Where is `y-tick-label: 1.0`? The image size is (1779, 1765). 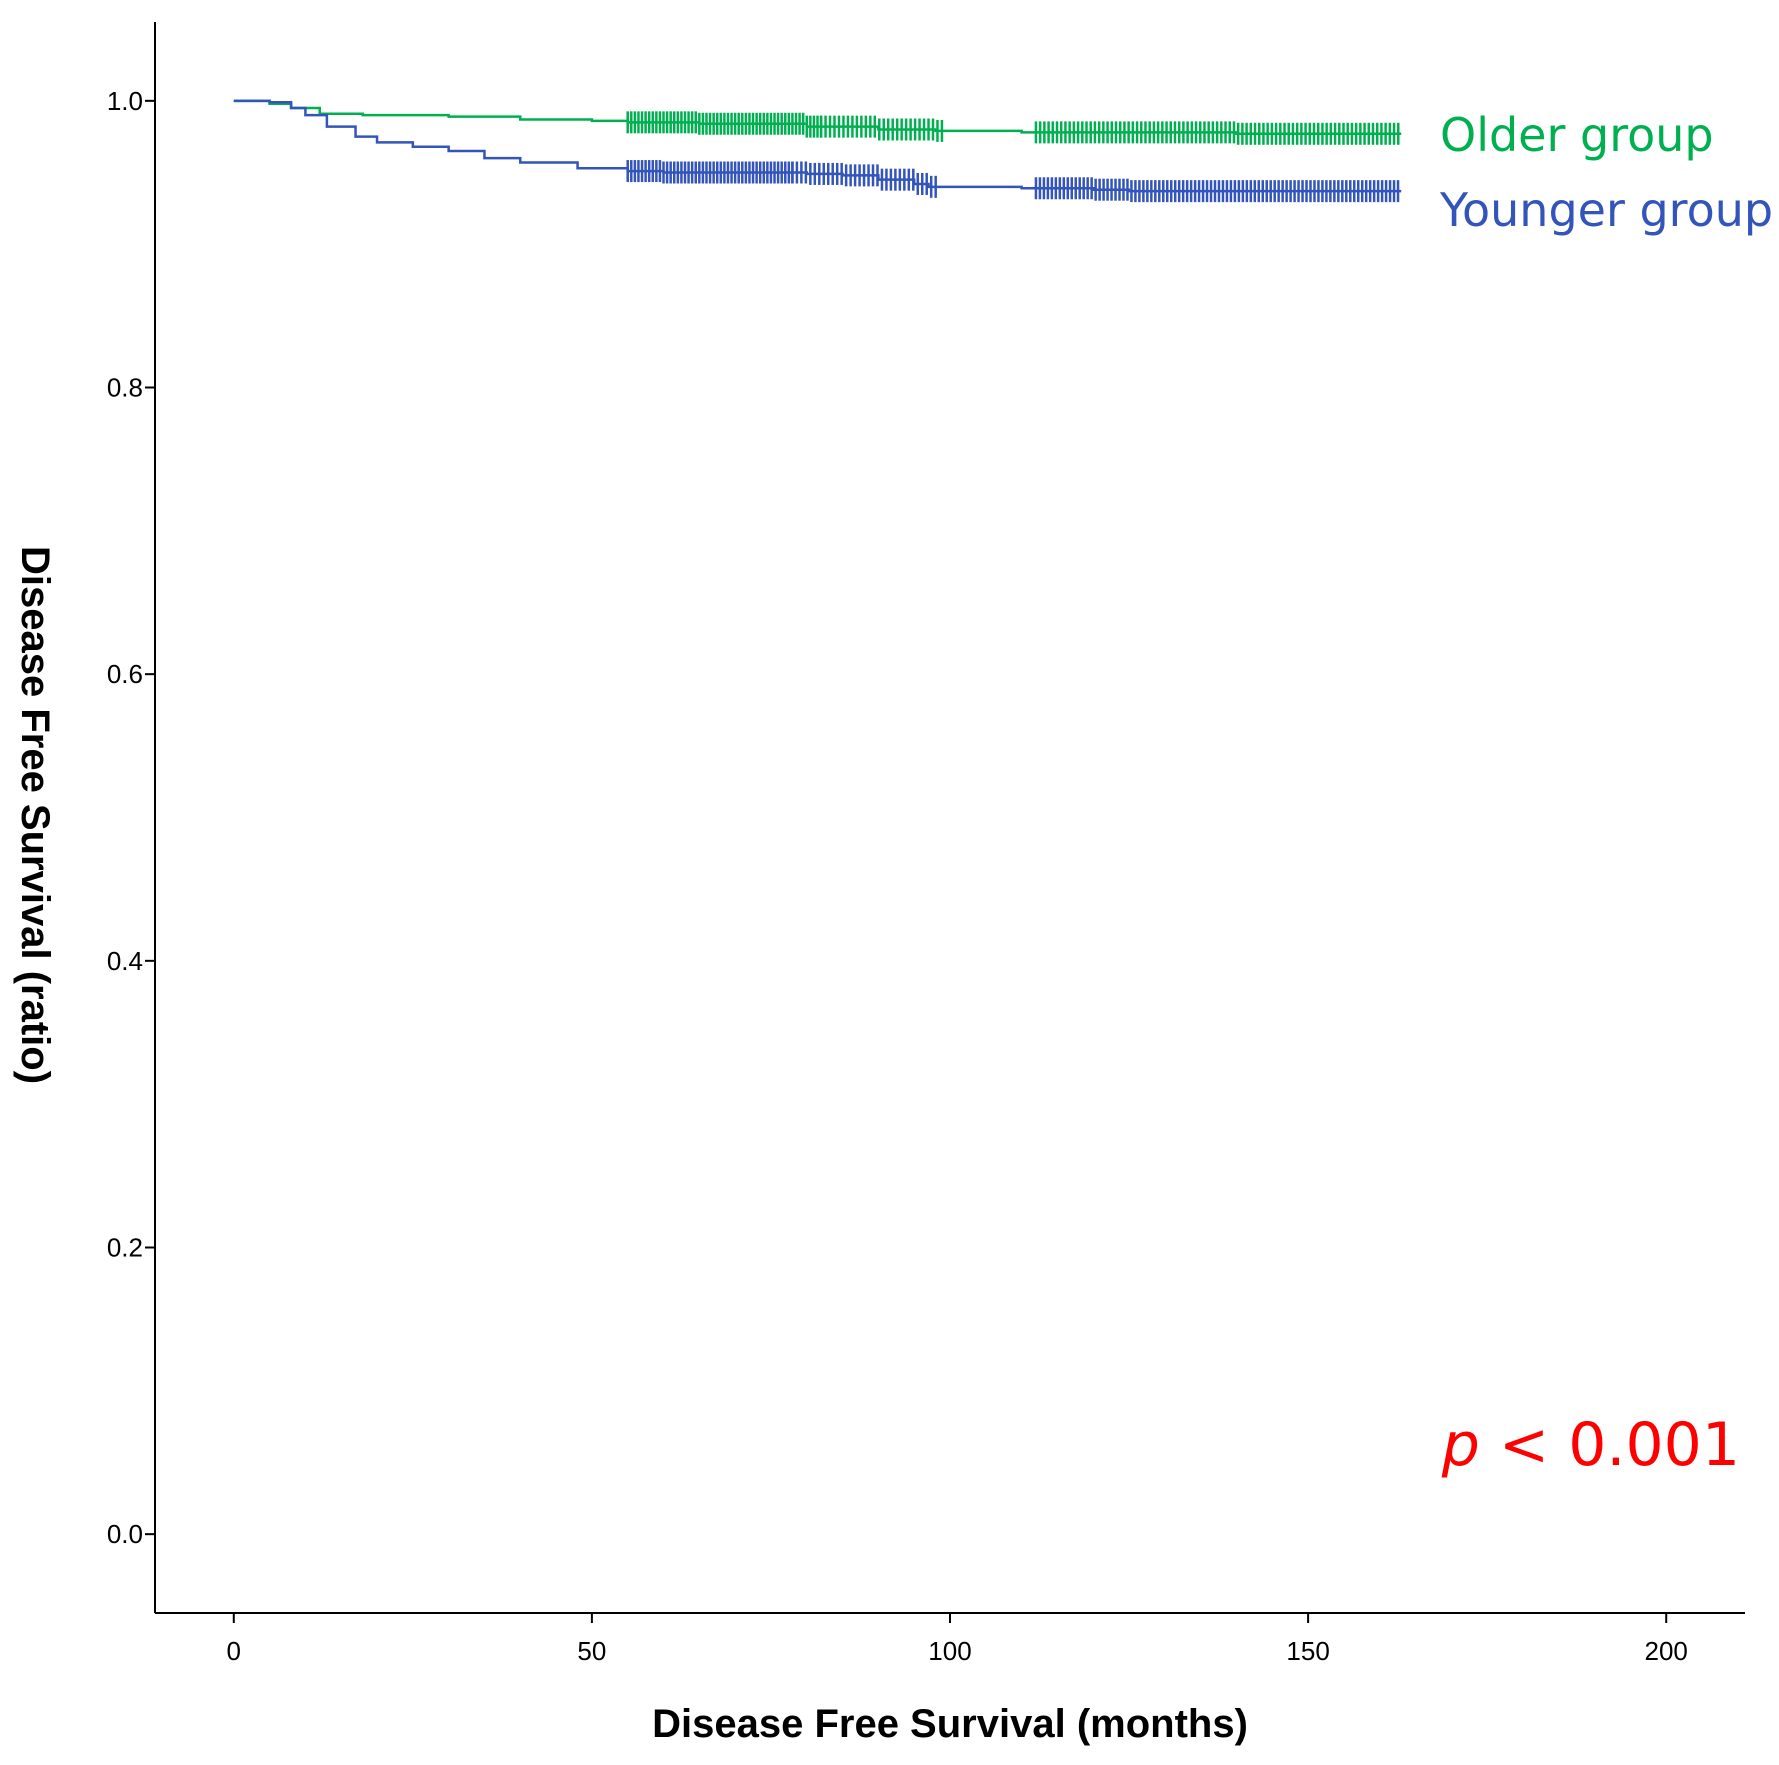
y-tick-label: 1.0 is located at coordinates (125, 101).